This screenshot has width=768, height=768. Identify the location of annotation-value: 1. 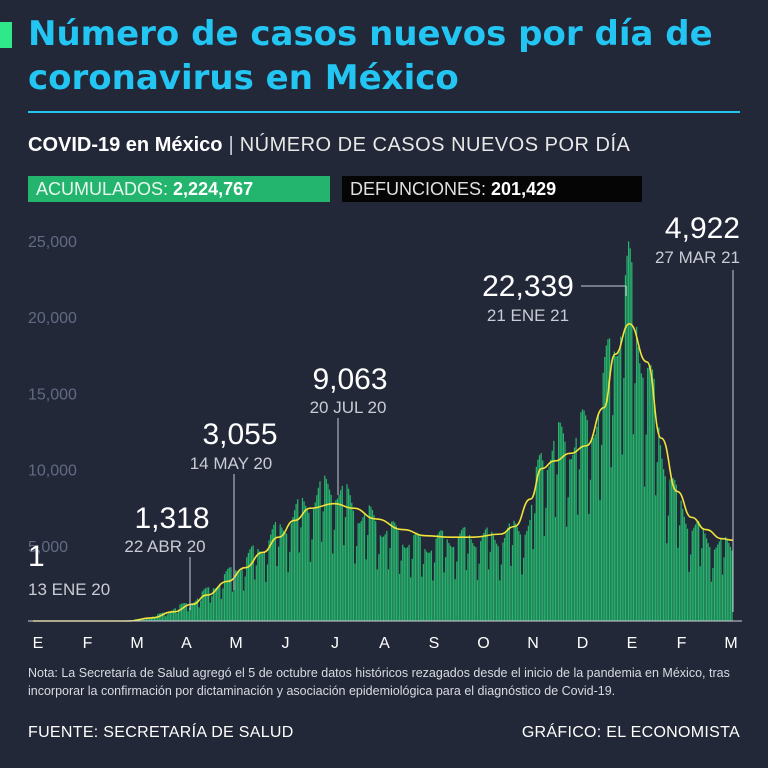
(36, 556).